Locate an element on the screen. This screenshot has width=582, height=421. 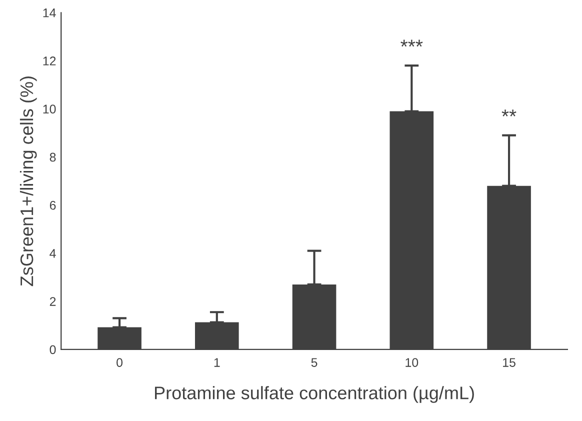
x-tick-label: 10 is located at coordinates (412, 362).